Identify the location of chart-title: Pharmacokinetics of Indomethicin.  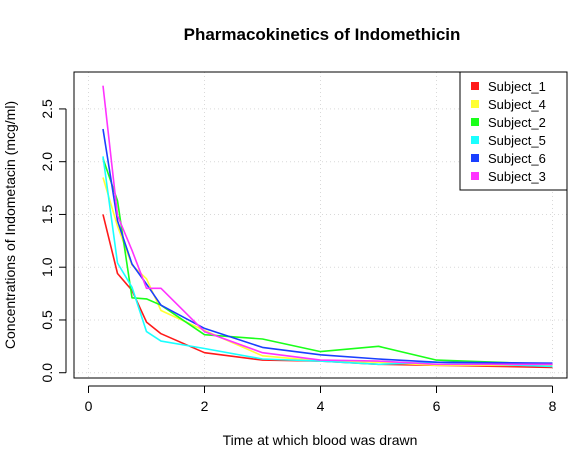
(322, 34).